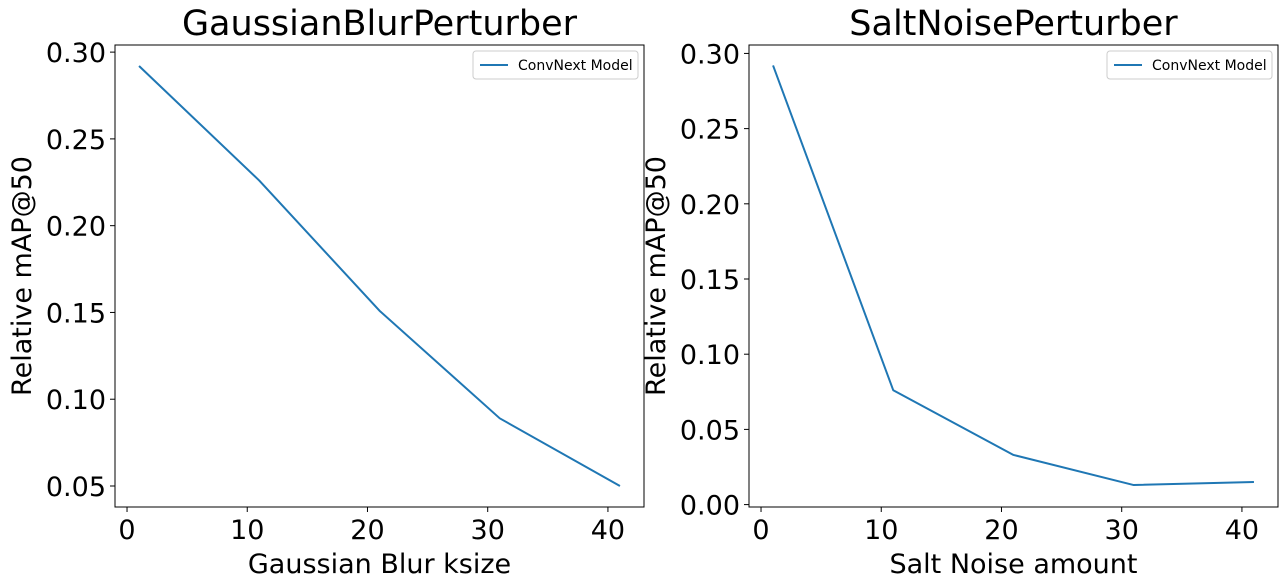 Image resolution: width=1287 pixels, height=588 pixels. I want to click on x-axis-label: Gaussian Blur ksize, so click(379, 564).